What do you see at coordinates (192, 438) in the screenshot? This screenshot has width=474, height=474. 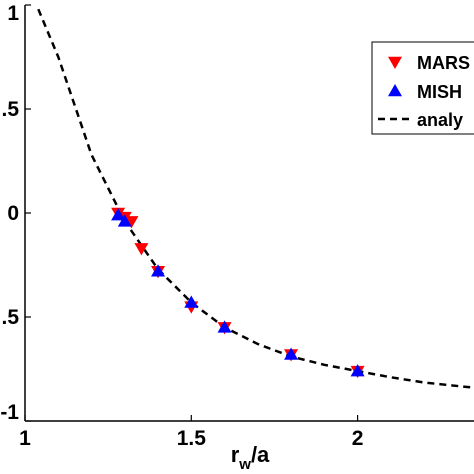 I see `x-tick-label: 1.5` at bounding box center [192, 438].